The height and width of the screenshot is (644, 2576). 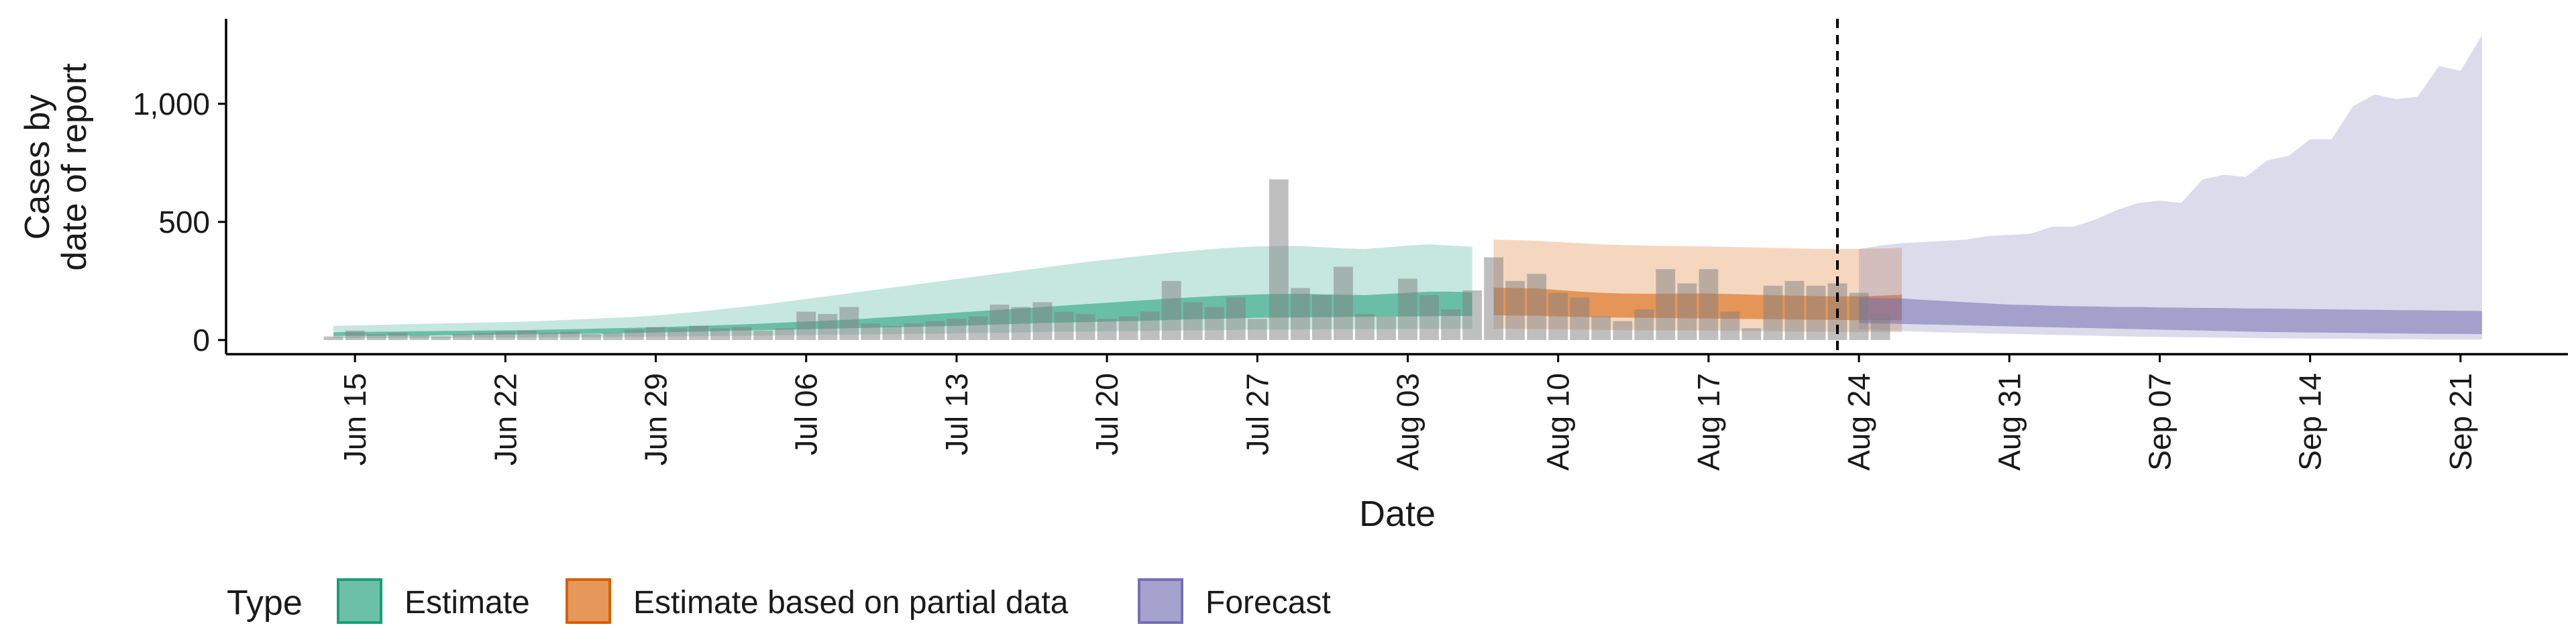 What do you see at coordinates (201, 340) in the screenshot?
I see `y-tick-label: 0` at bounding box center [201, 340].